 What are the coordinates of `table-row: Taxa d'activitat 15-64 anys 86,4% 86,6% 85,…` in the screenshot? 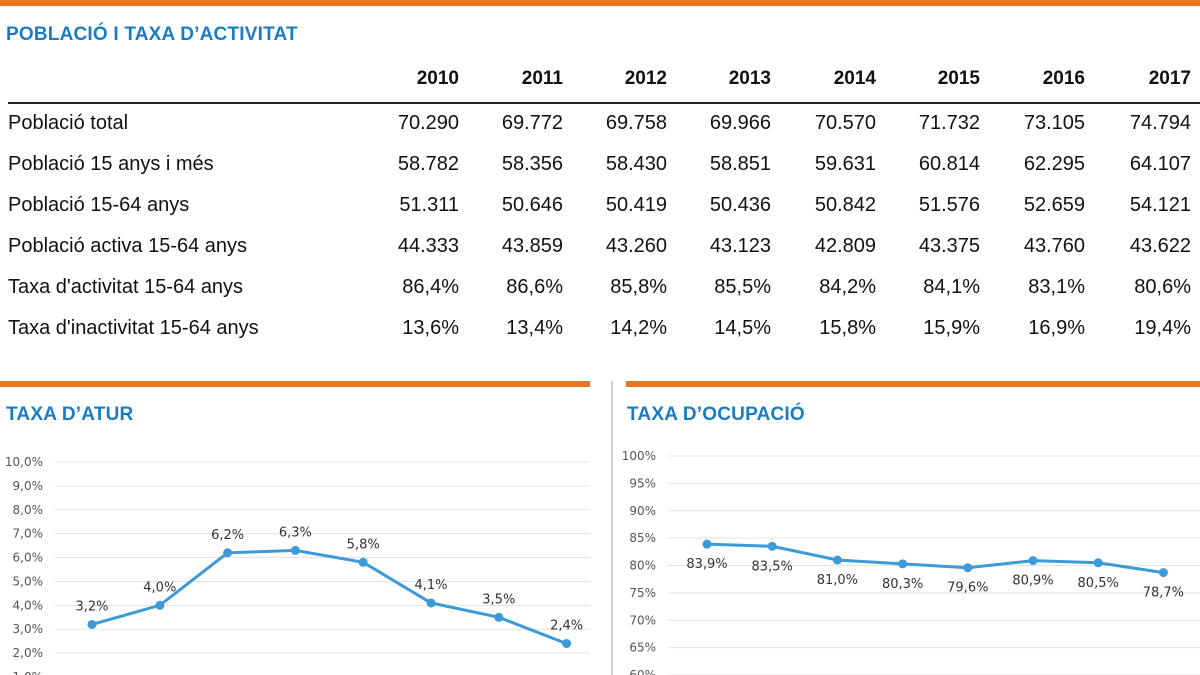 It's located at (604, 290).